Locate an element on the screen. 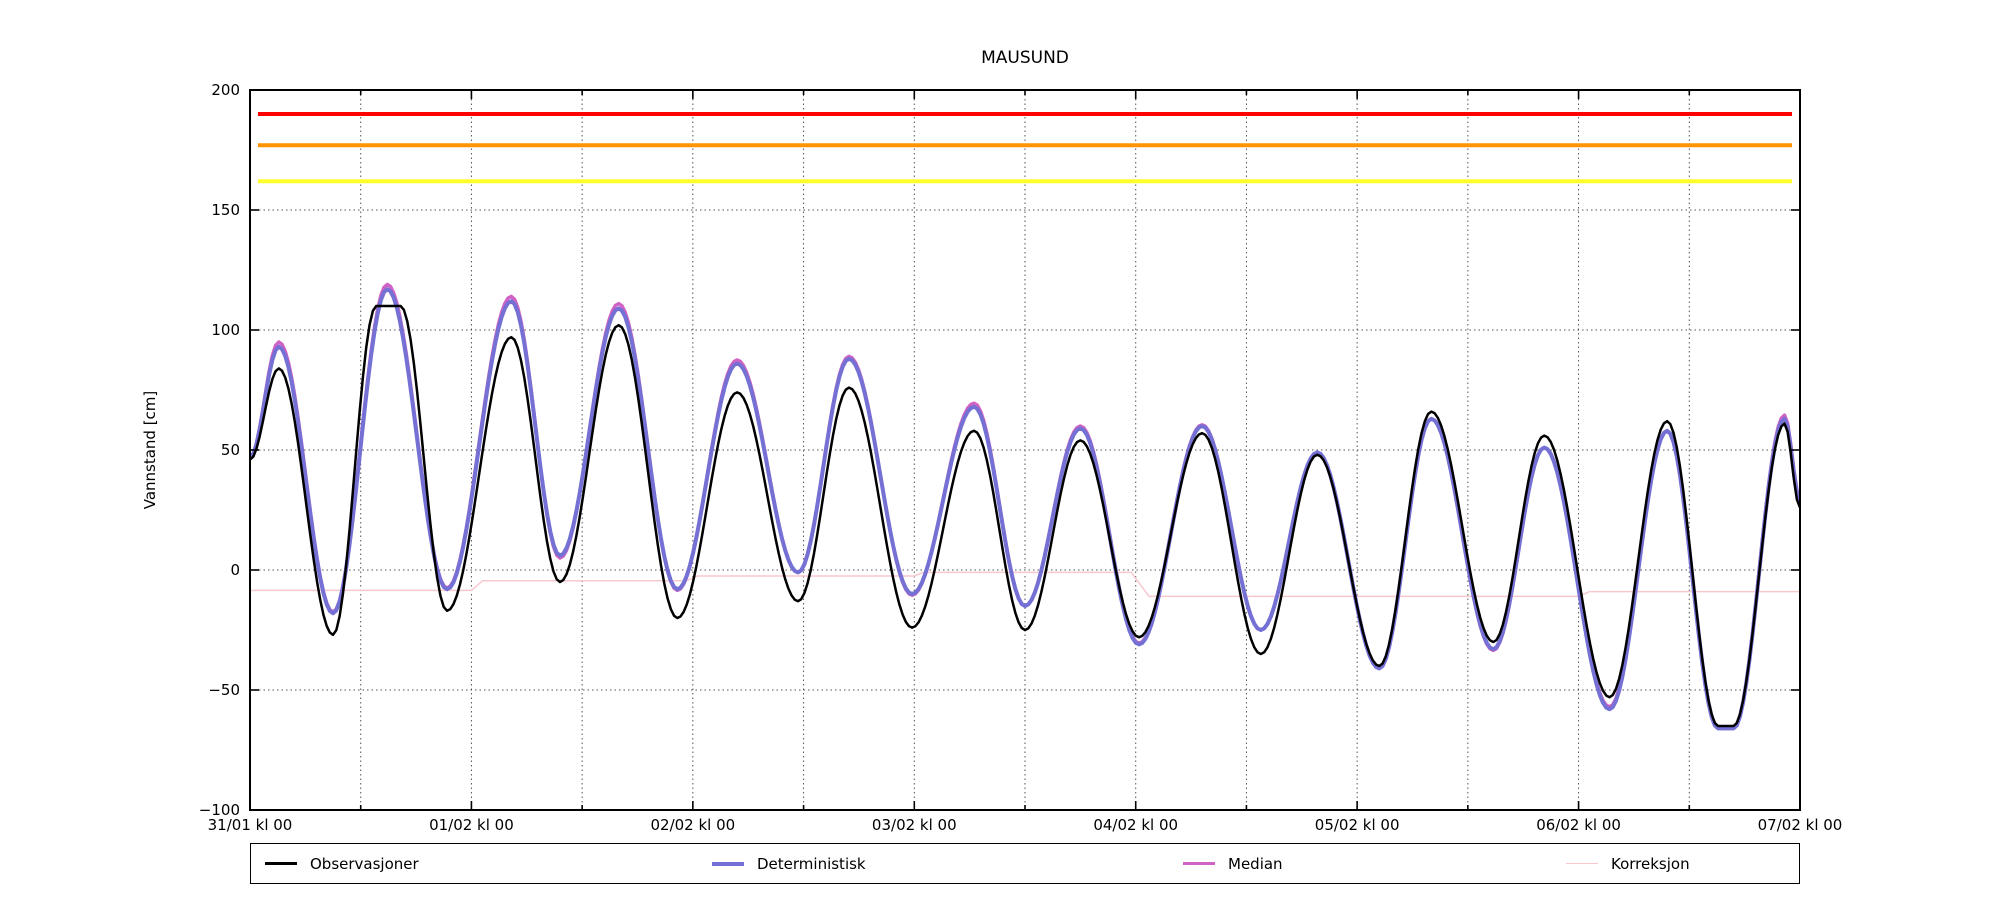  x-tick-label: 31/01 kl 00 is located at coordinates (250, 825).